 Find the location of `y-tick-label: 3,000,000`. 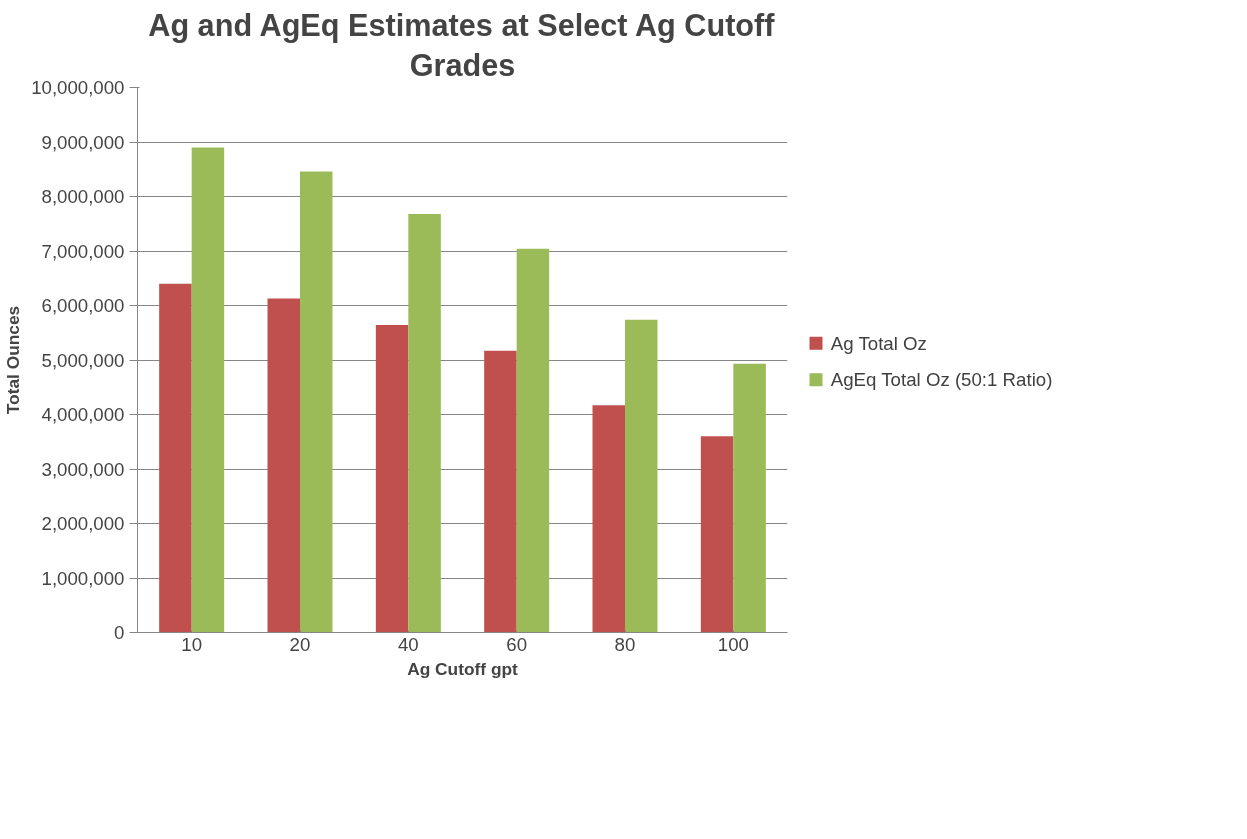

y-tick-label: 3,000,000 is located at coordinates (83, 469).